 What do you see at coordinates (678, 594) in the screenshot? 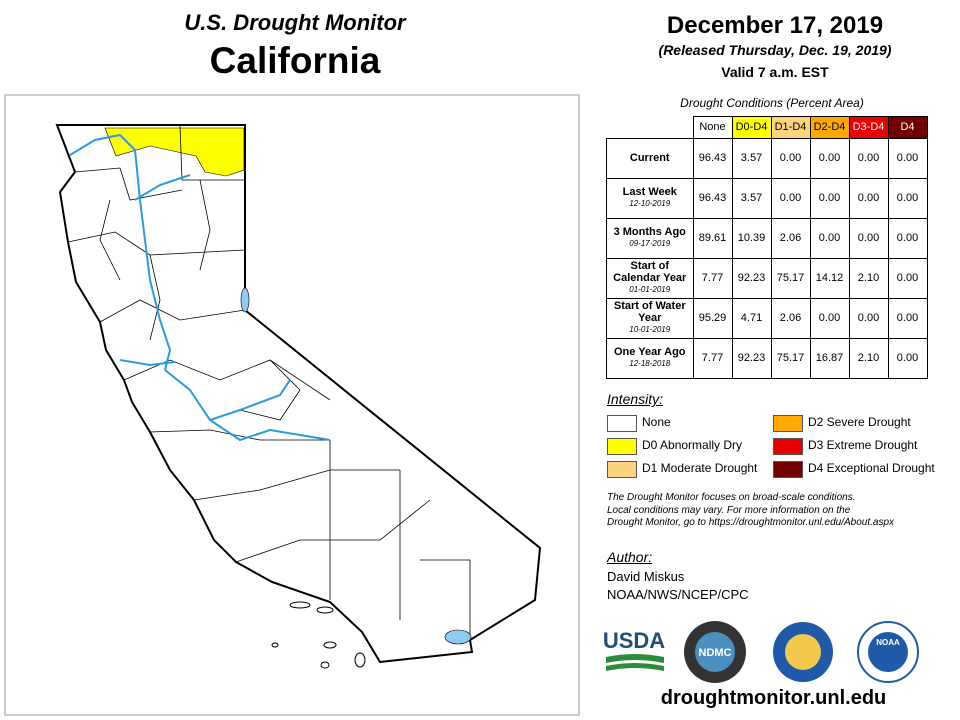
I see `author-org: NOAA/NWS/NCEP/CPC` at bounding box center [678, 594].